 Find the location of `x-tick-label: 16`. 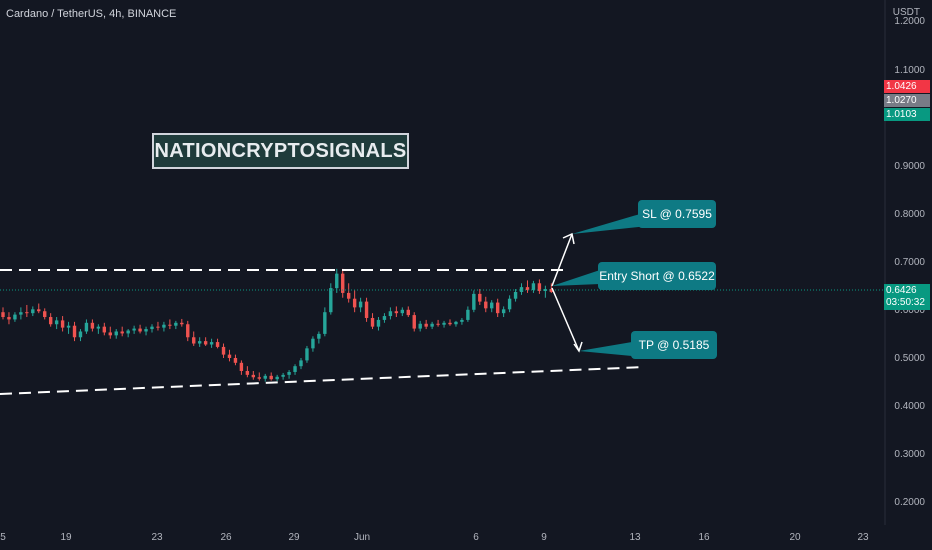

x-tick-label: 16 is located at coordinates (704, 537).